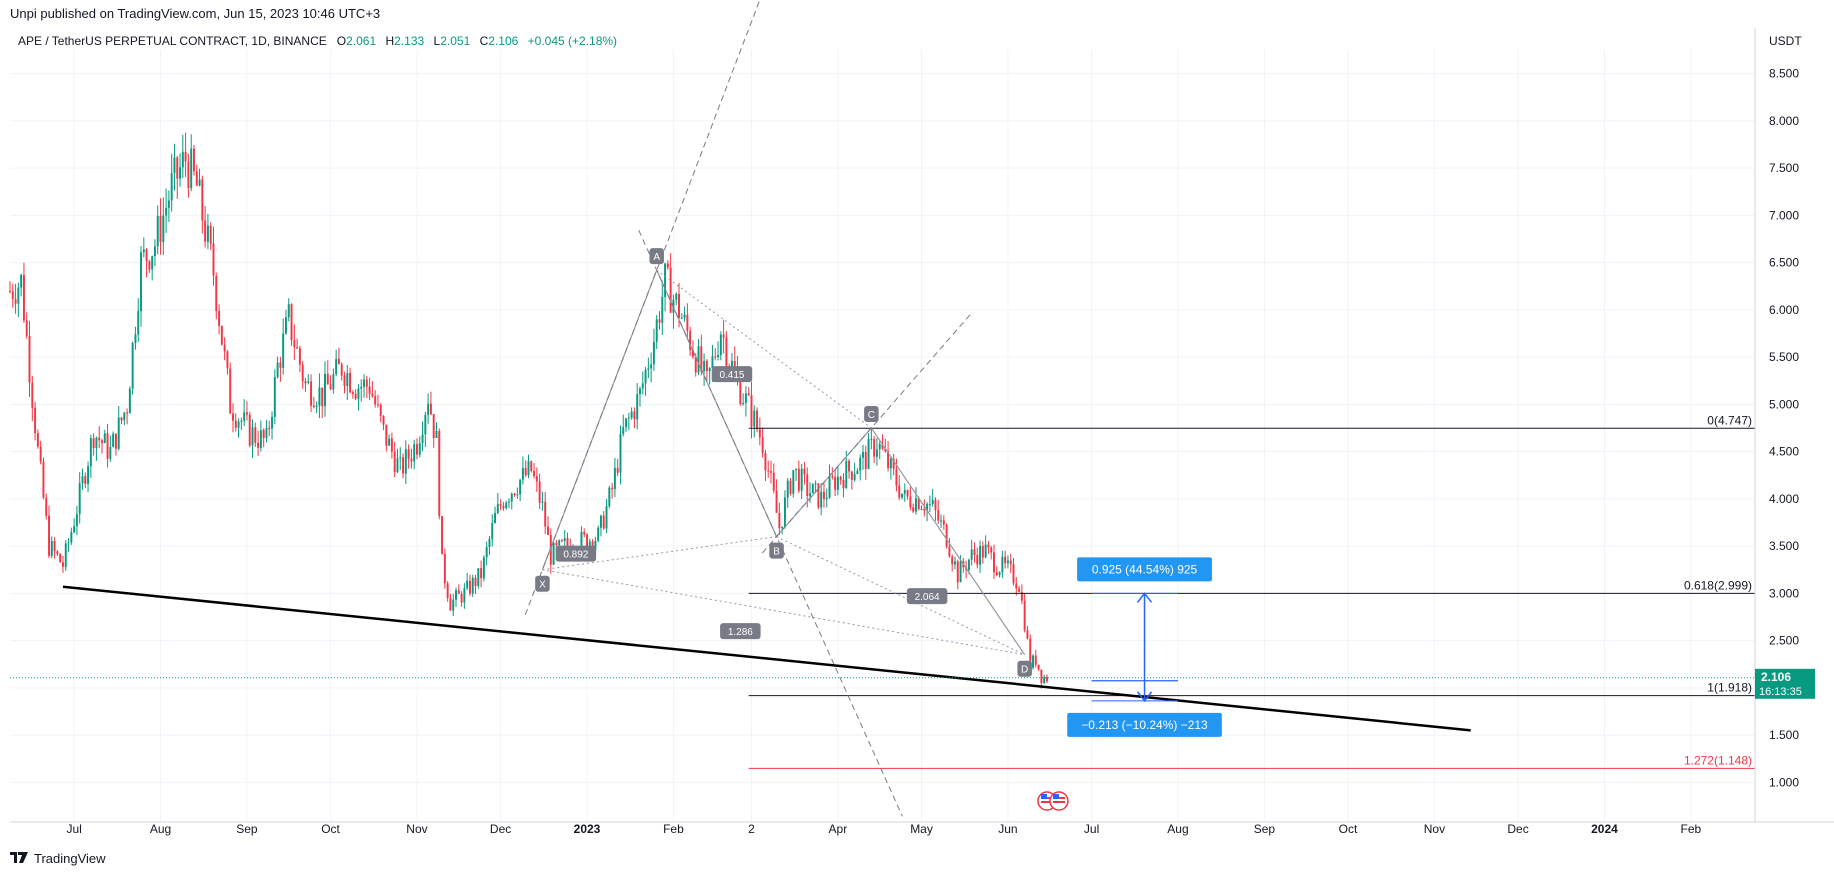 Image resolution: width=1834 pixels, height=877 pixels. I want to click on tradingview-logo: TradingView, so click(58, 858).